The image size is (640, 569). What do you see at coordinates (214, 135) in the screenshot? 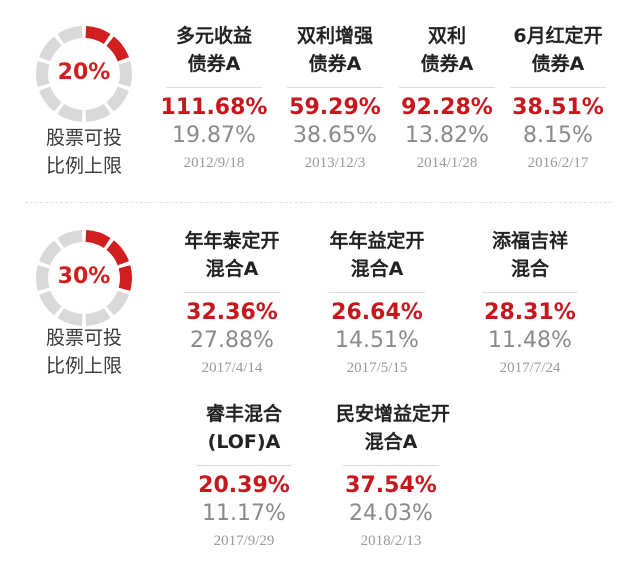
I see `fund-return-secondary: 19.87%` at bounding box center [214, 135].